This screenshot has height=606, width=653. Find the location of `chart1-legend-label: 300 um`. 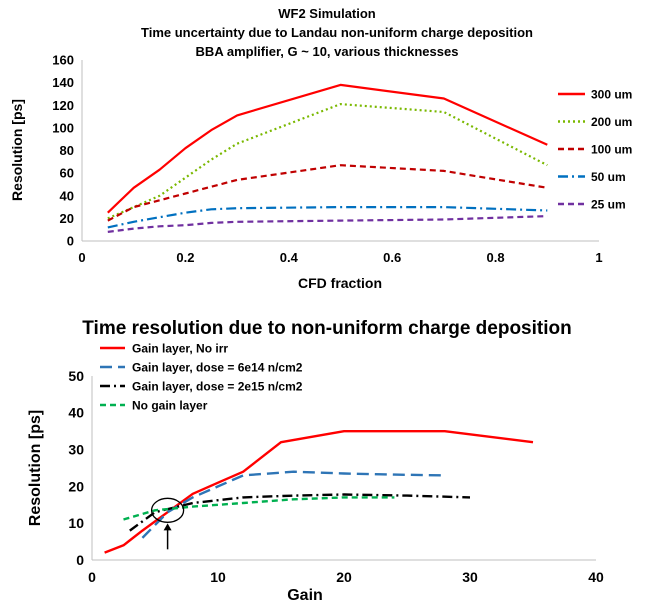

chart1-legend-label: 300 um is located at coordinates (611, 95).